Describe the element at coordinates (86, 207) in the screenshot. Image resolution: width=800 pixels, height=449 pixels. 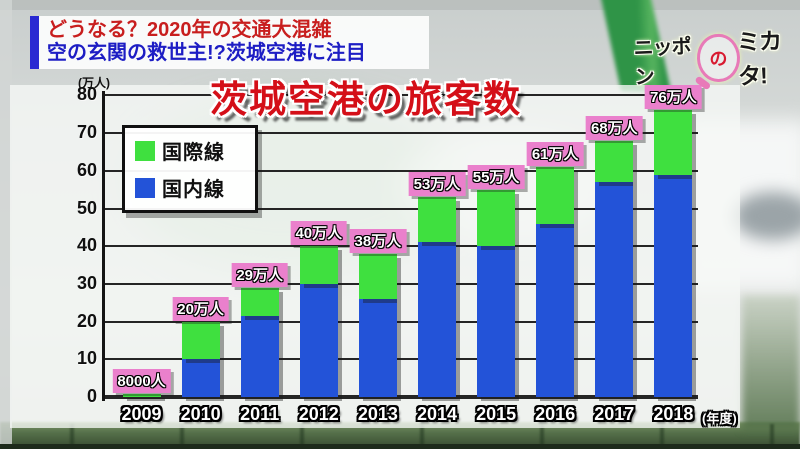
I see `y-tick-50: 50` at that location.